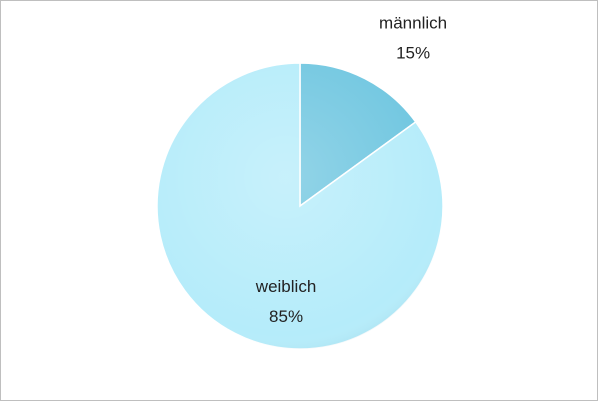 This screenshot has height=406, width=598. What do you see at coordinates (413, 22) in the screenshot?
I see `slice-label: männlich` at bounding box center [413, 22].